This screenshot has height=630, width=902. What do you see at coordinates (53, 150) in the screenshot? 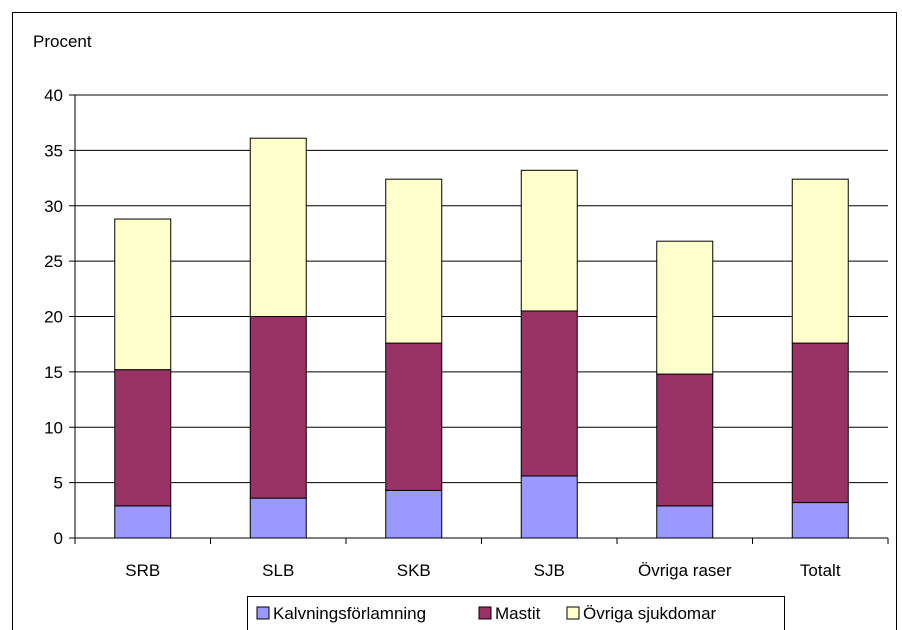
I see `y-tick-label: 35` at bounding box center [53, 150].